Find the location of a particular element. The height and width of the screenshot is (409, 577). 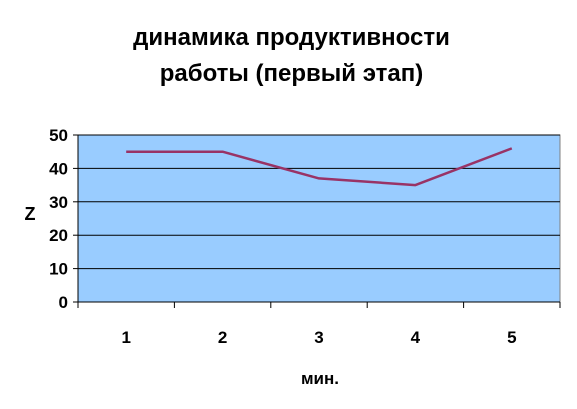

y-axis-ticks: 0 10 20 30 40 50 is located at coordinates (64, 219).